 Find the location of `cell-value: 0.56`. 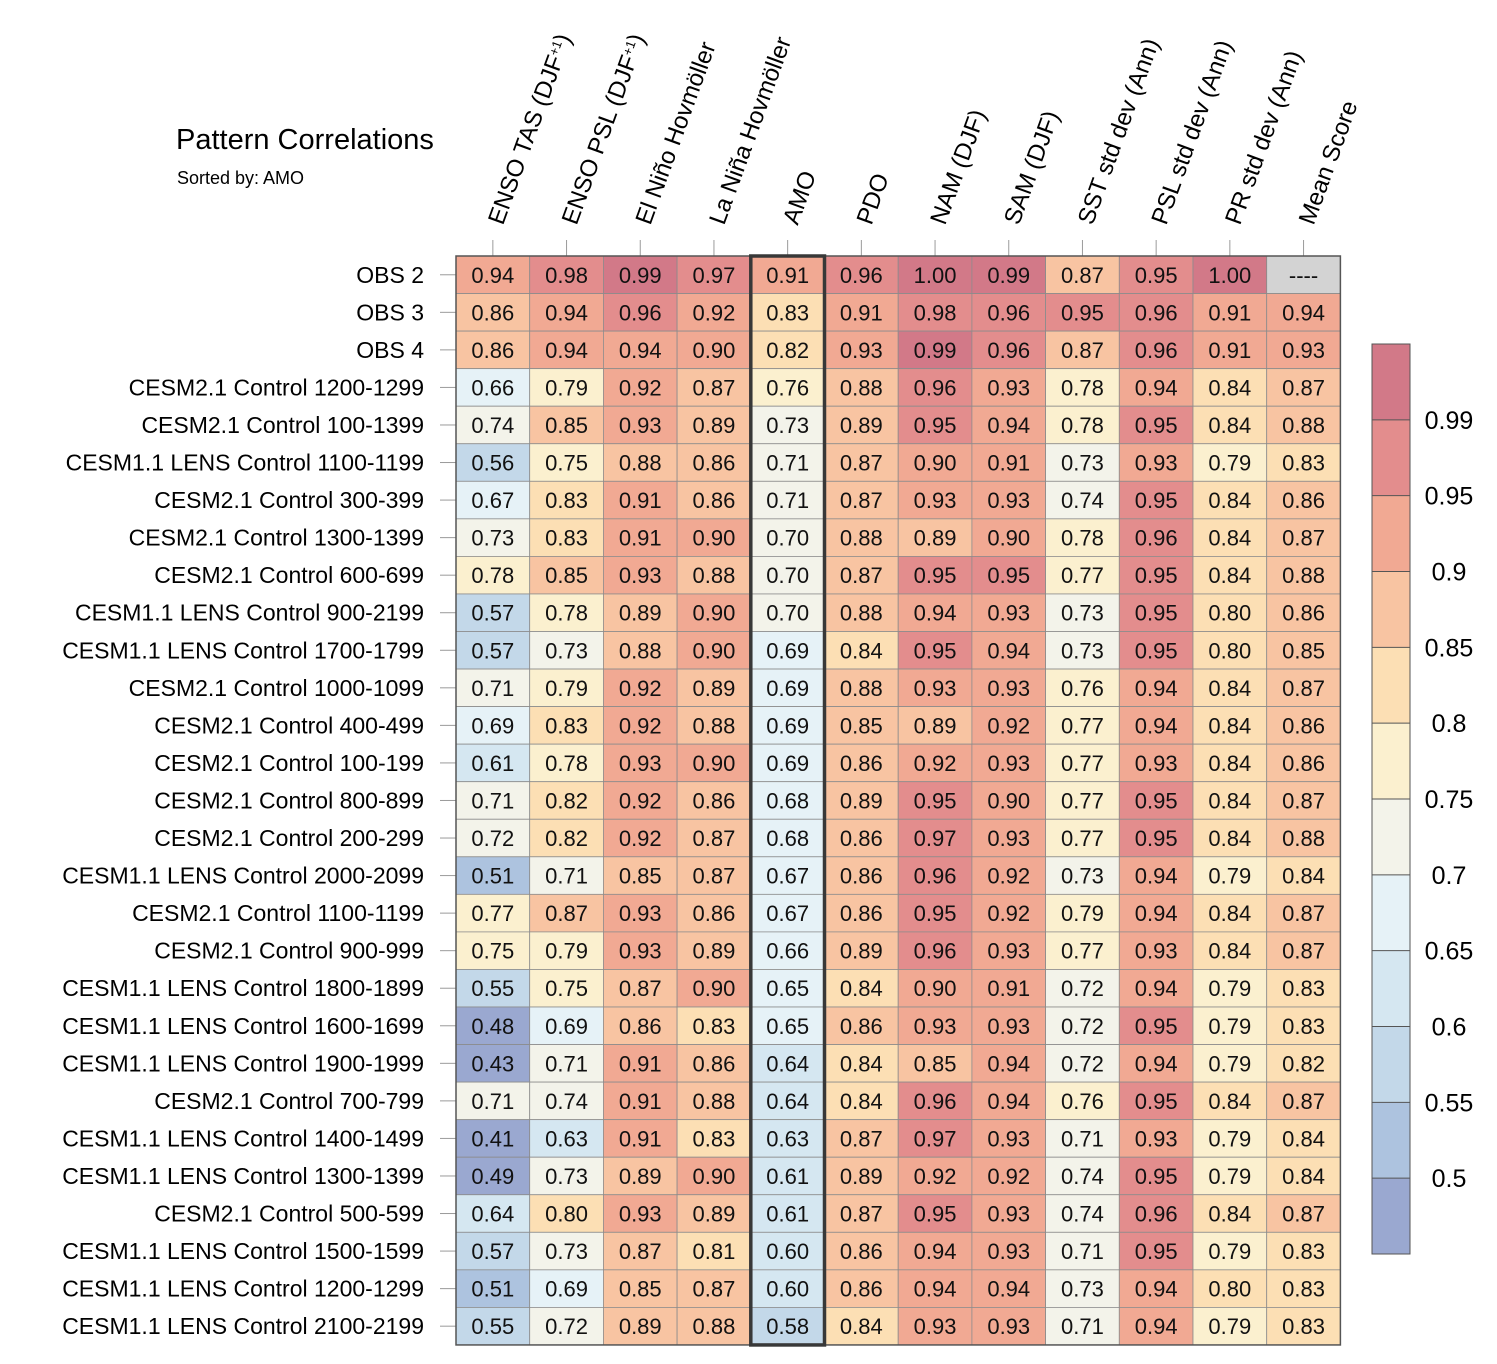

cell-value: 0.56 is located at coordinates (492, 463).